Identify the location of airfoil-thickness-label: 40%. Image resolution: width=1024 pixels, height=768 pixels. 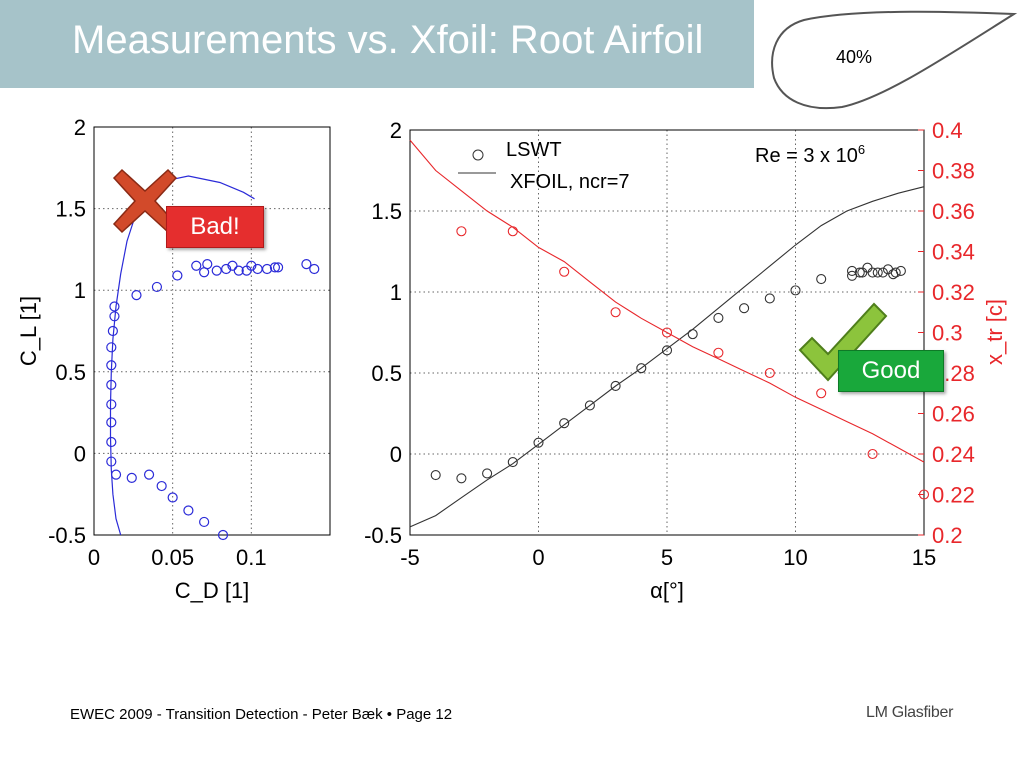
(854, 57).